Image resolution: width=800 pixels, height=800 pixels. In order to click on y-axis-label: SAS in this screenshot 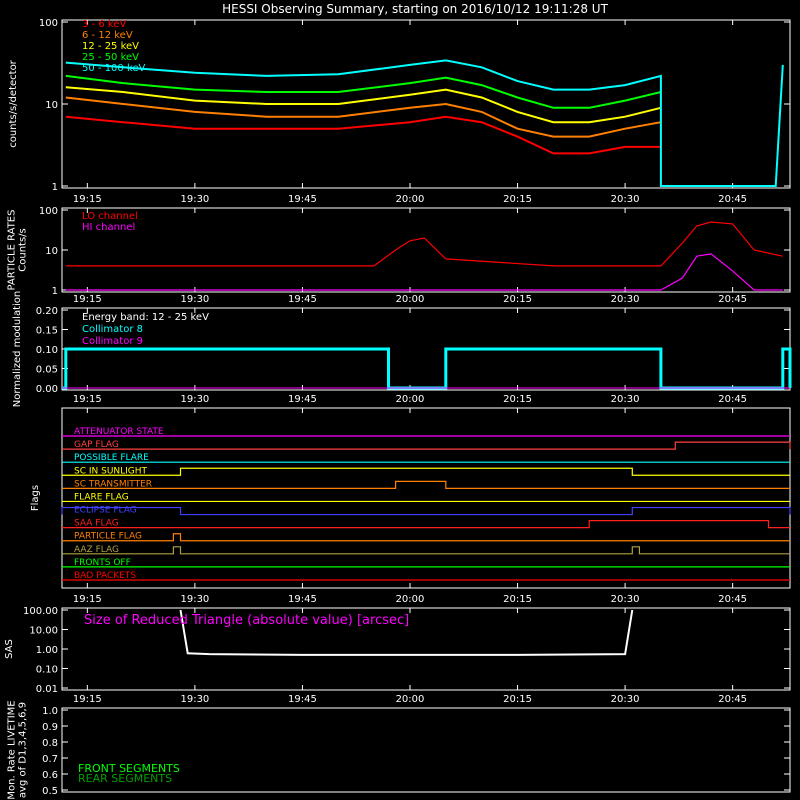, I will do `click(9, 649)`.